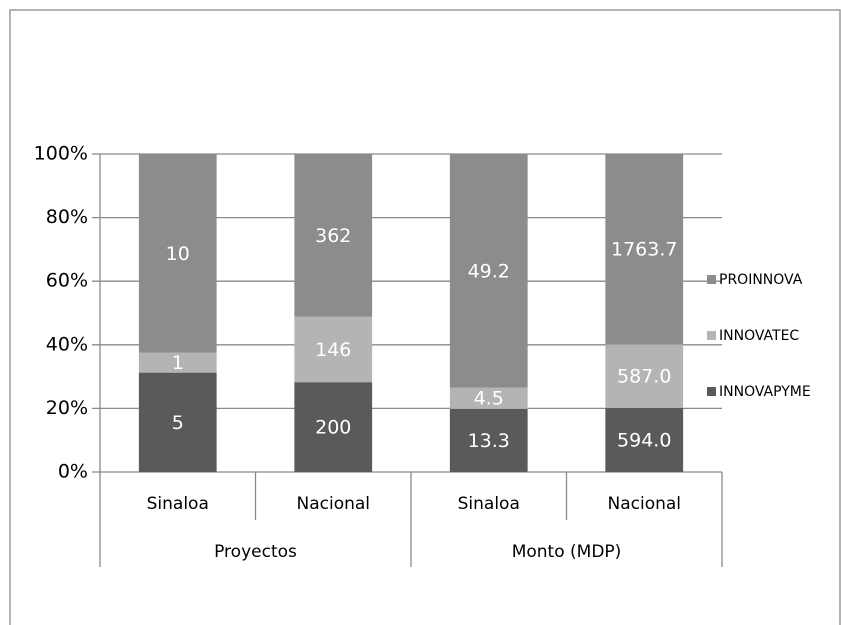 Image resolution: width=841 pixels, height=625 pixels. What do you see at coordinates (67, 217) in the screenshot?
I see `y-tick-label: 80%` at bounding box center [67, 217].